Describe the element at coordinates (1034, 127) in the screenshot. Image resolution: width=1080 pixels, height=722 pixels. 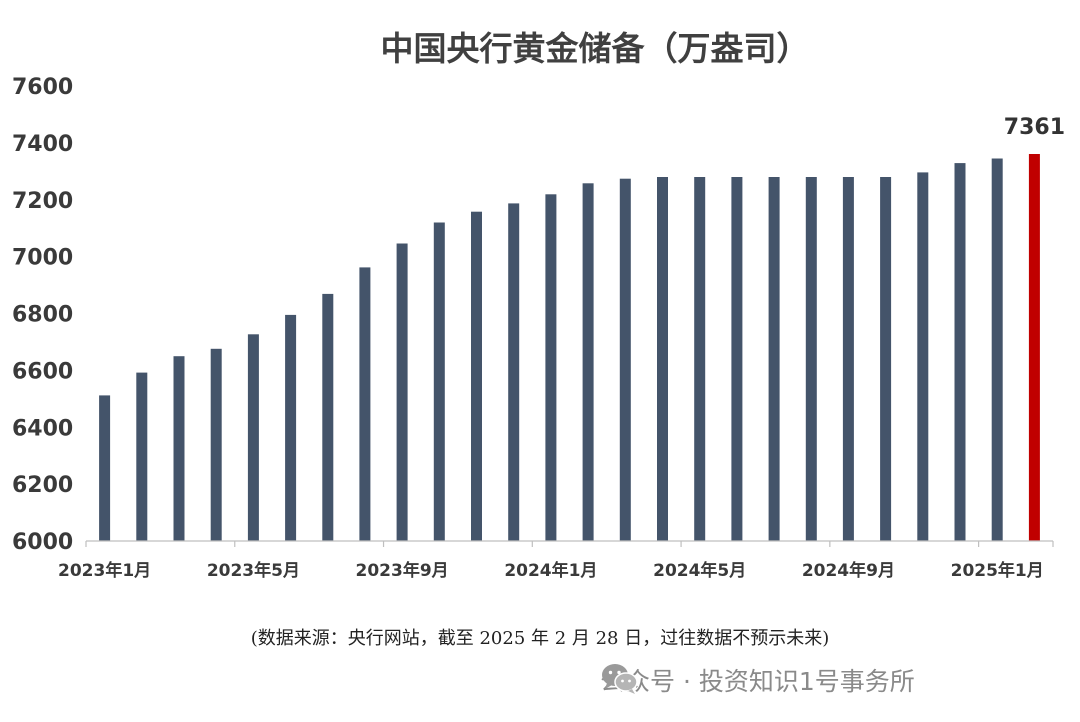
I see `data-label-highlight: 7361` at that location.